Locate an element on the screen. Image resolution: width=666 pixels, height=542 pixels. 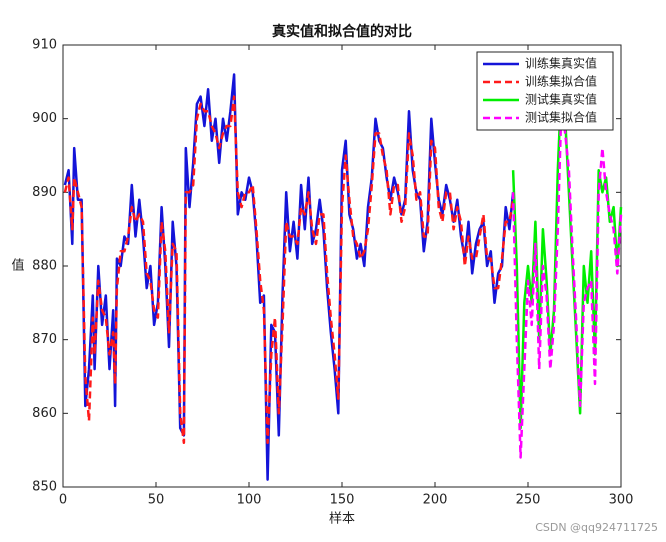
x-tick-label: 100 is located at coordinates (249, 500).